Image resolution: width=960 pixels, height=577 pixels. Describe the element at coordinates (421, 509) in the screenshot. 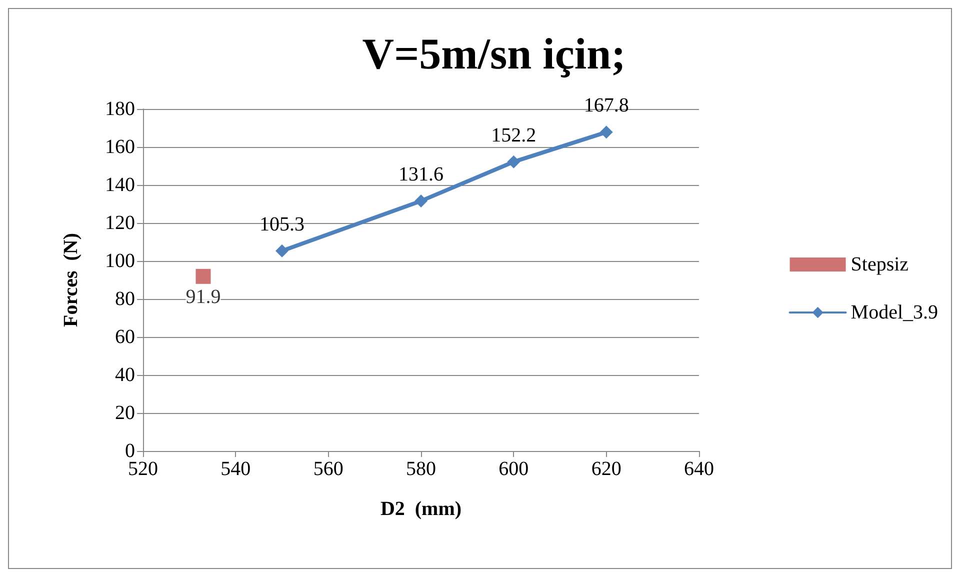

I see `x-axis-title: D2 (mm)` at that location.